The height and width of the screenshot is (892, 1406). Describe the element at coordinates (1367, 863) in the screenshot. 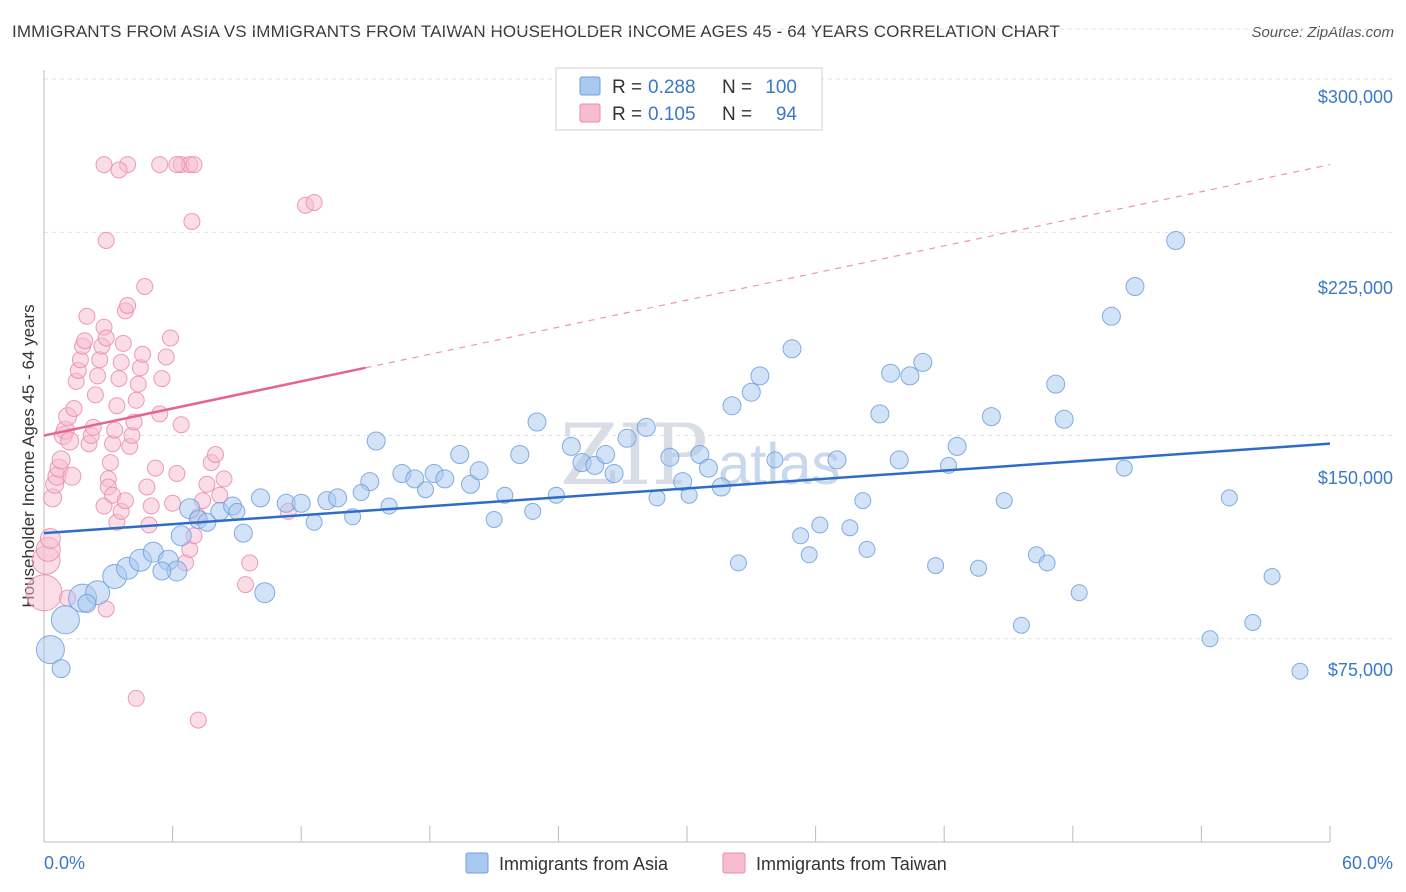

I see `x-tick-label-max: 60.0%` at that location.